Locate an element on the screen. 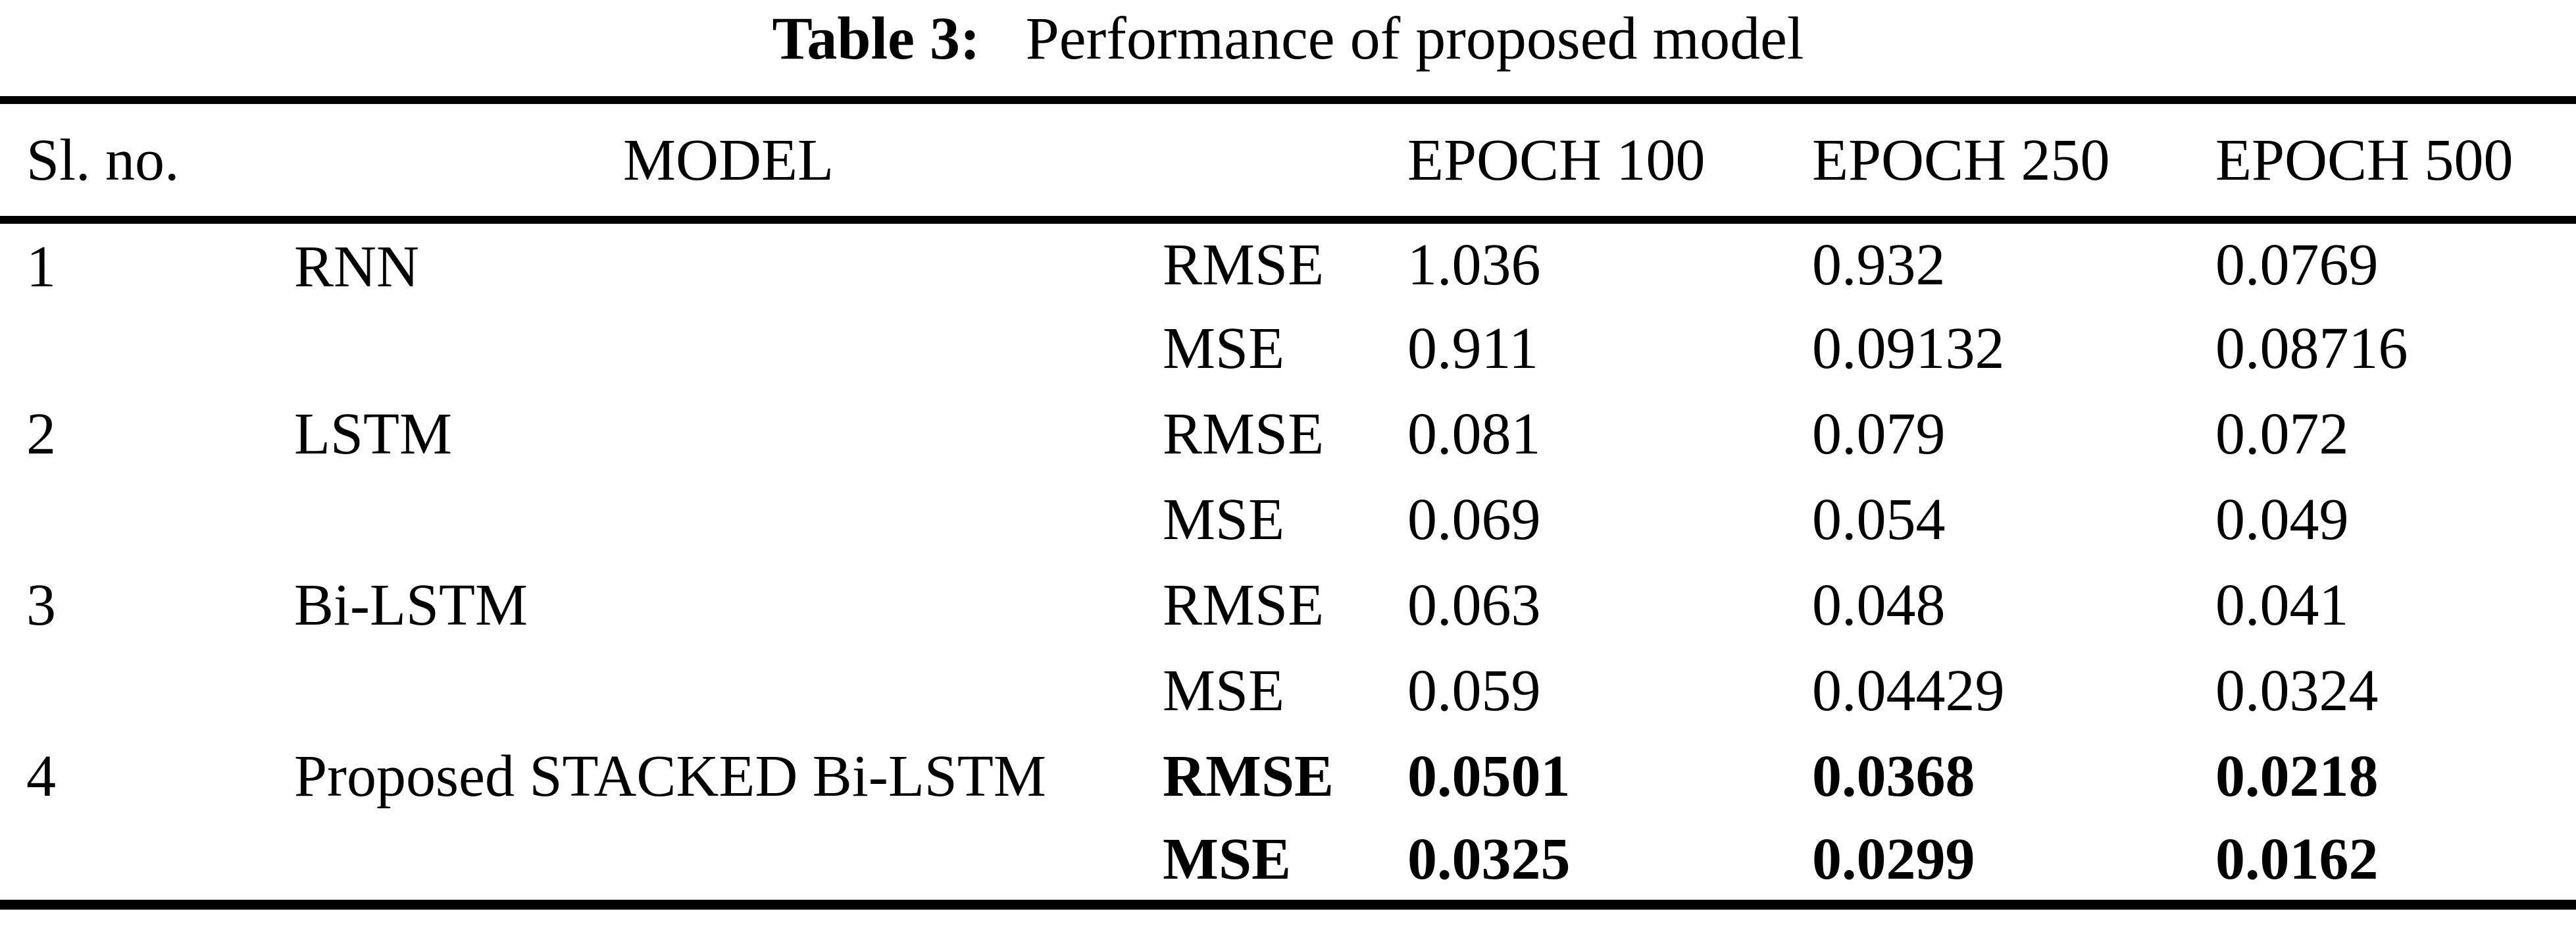 The width and height of the screenshot is (2576, 932). cell-sl-no: 4 is located at coordinates (41, 776).